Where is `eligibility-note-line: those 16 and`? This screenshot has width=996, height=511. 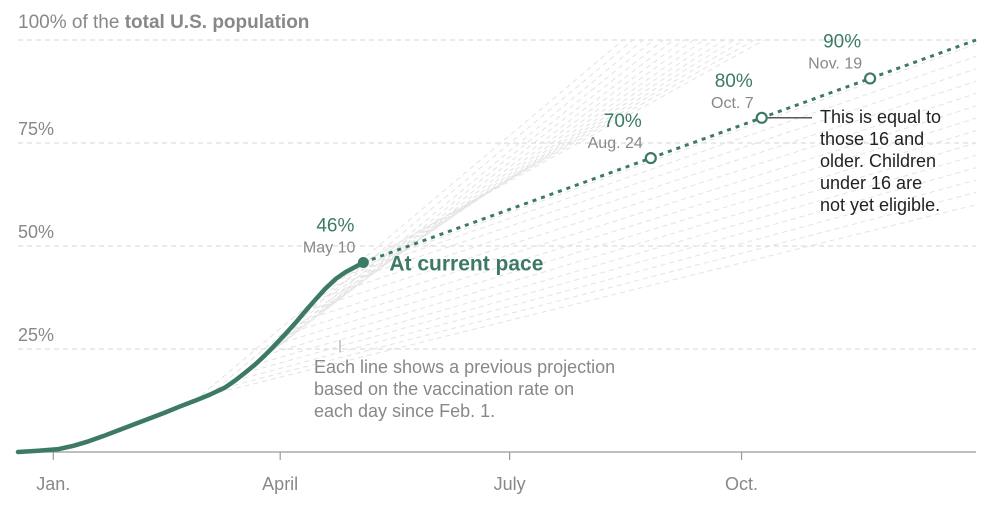 eligibility-note-line: those 16 and is located at coordinates (872, 139).